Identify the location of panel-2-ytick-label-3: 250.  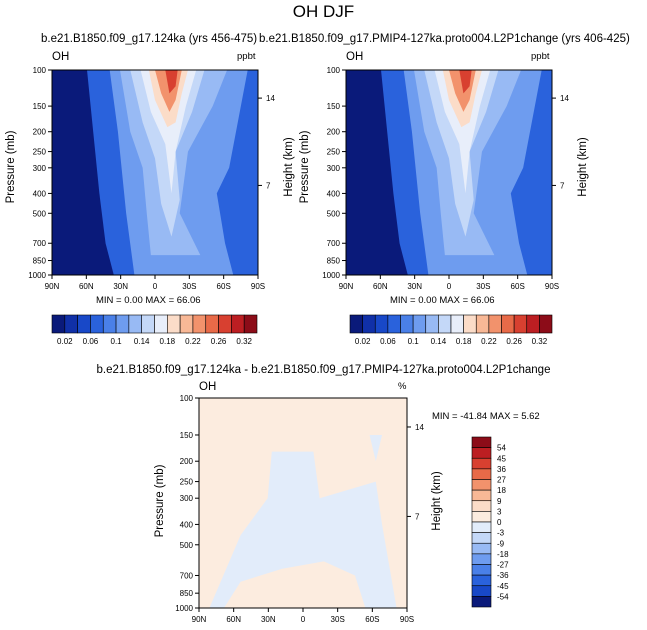
(187, 482).